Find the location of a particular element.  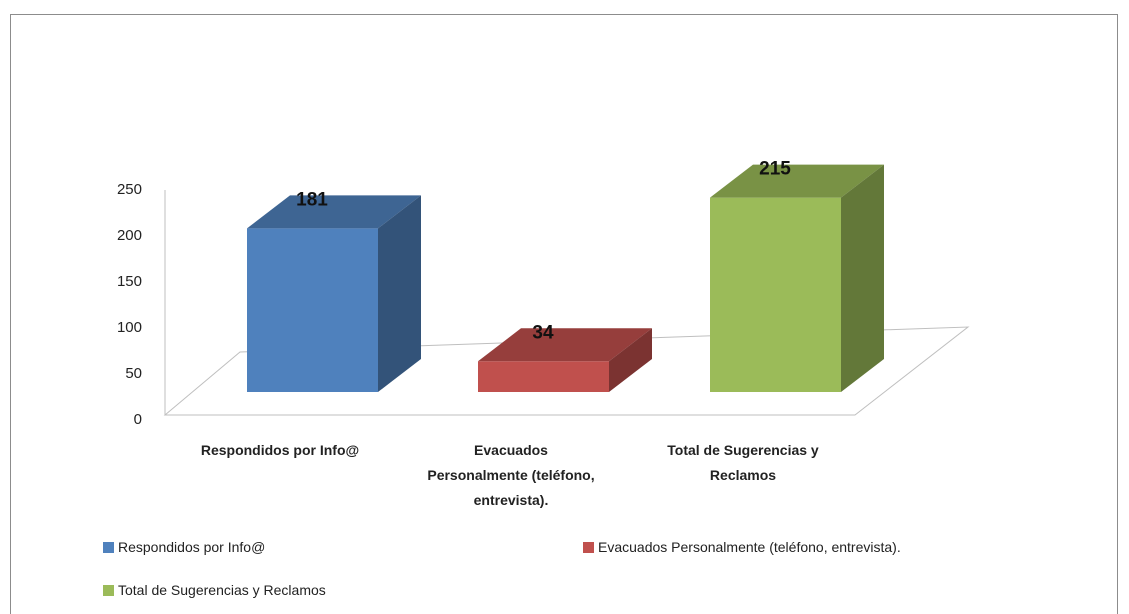

x-tick-label: Respondidos por Info@ is located at coordinates (280, 450).